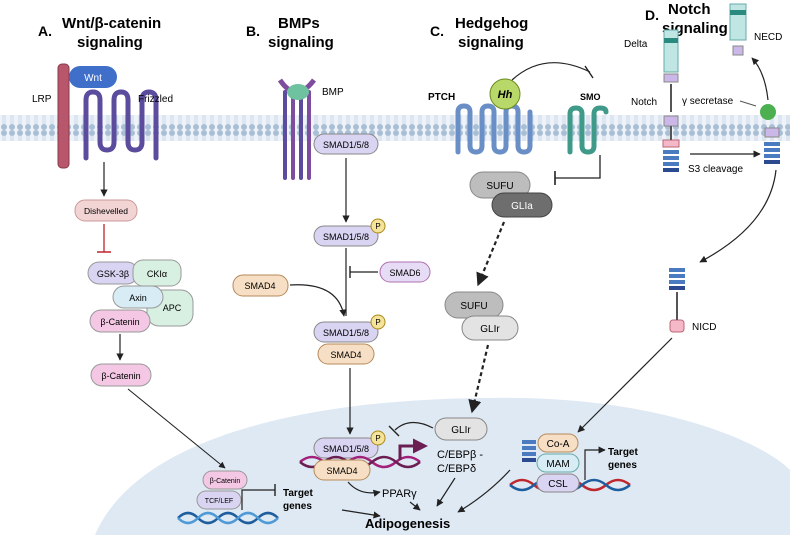 The height and width of the screenshot is (535, 790). I want to click on wnt-dna, so click(228, 518).